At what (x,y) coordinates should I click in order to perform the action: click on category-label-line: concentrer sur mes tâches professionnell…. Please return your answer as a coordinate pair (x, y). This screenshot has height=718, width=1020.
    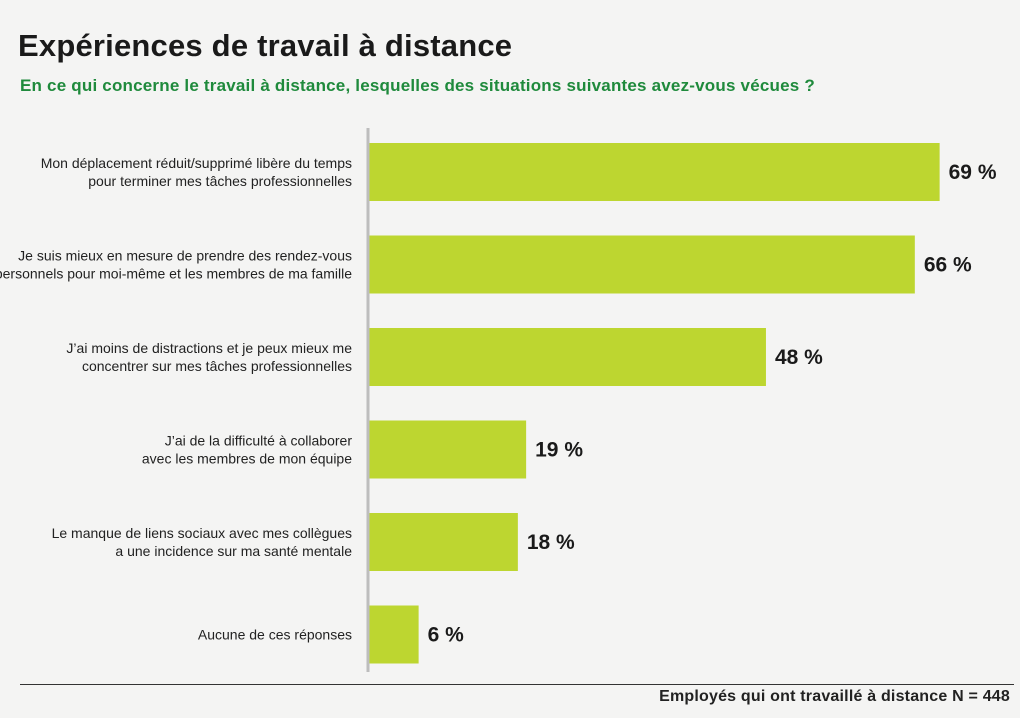
    Looking at the image, I should click on (217, 366).